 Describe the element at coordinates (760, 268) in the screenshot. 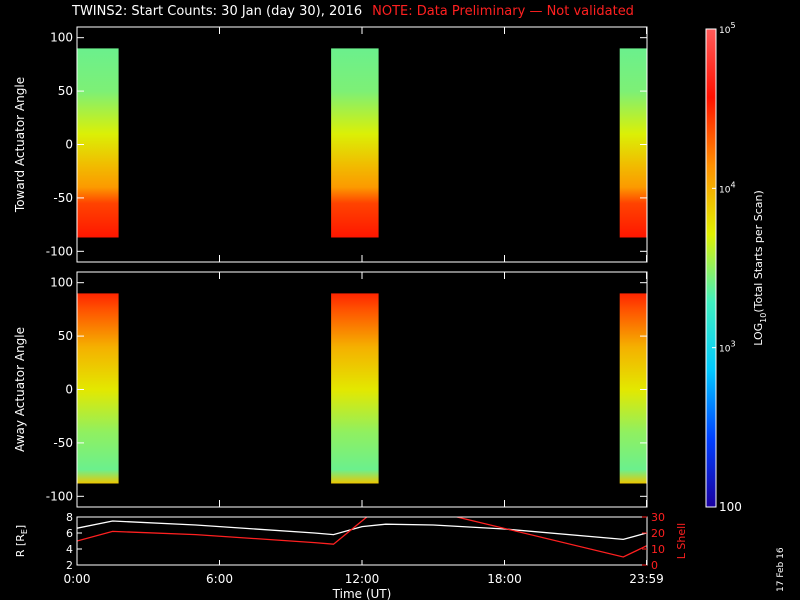

I see `colorbar-label: LOG10(Total Starts per Scan)` at that location.